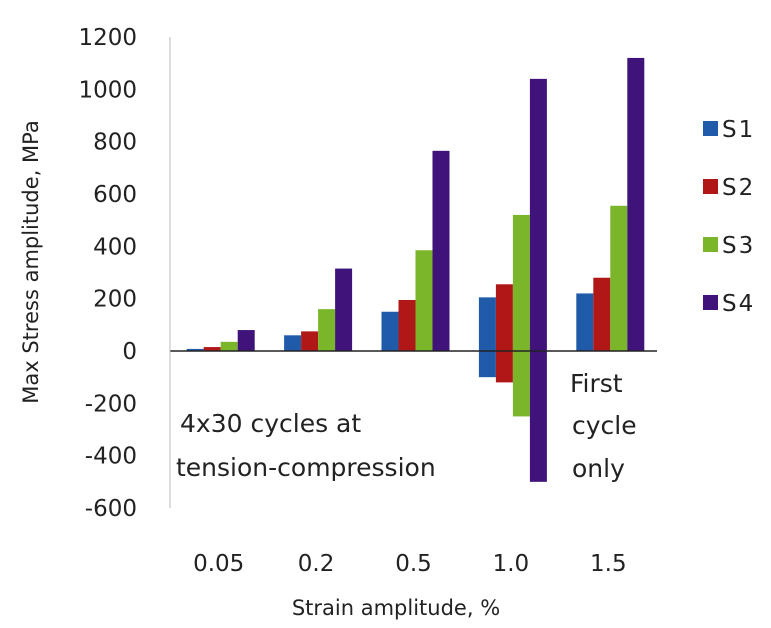 The height and width of the screenshot is (628, 771). Describe the element at coordinates (111, 457) in the screenshot. I see `y-tick-label: -400` at that location.